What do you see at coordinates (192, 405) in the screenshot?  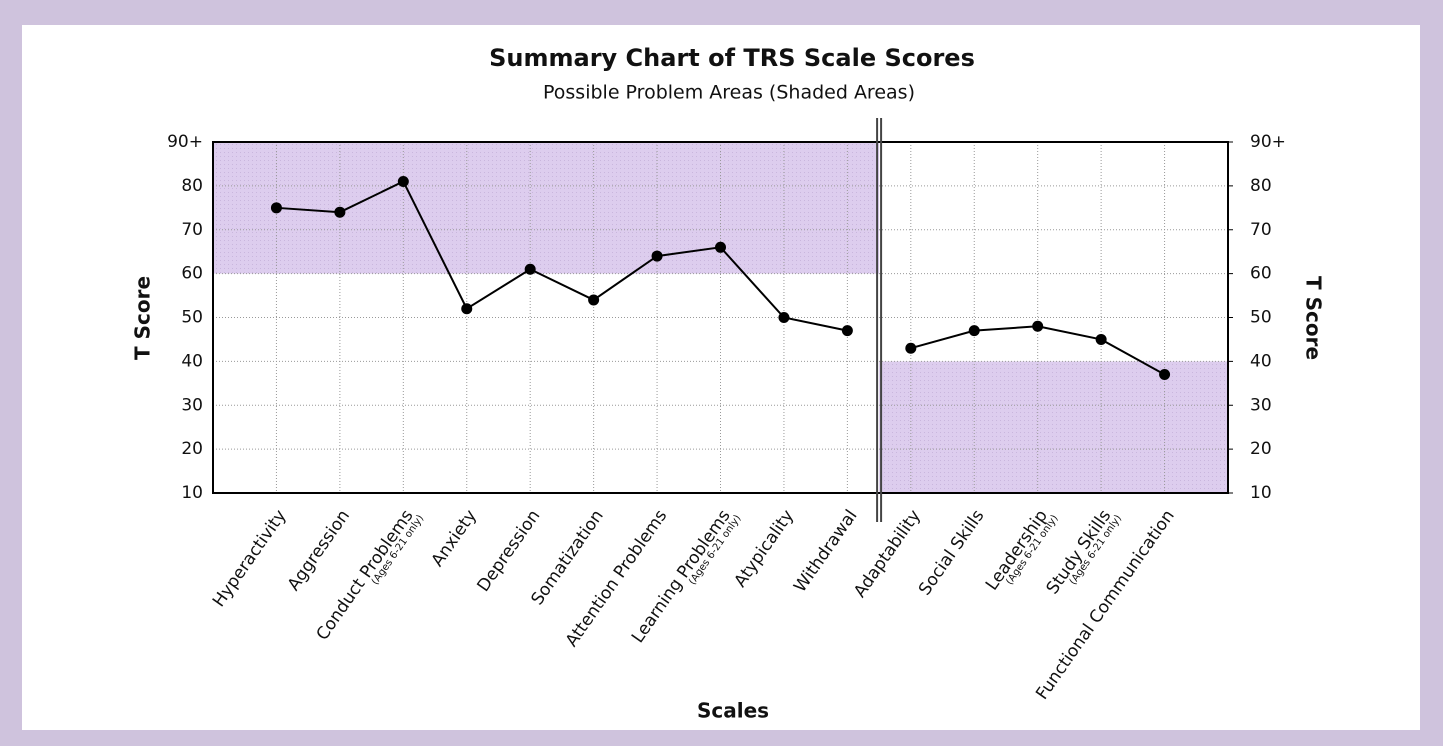 I see `y-tick-label: 30` at bounding box center [192, 405].